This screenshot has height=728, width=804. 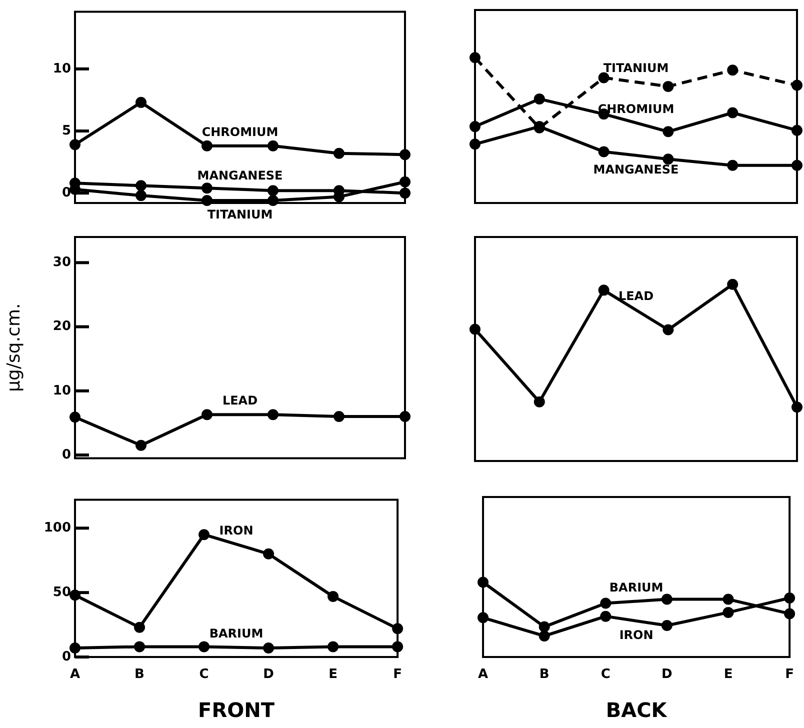 What do you see at coordinates (637, 710) in the screenshot?
I see `x-axis-title: BACK` at bounding box center [637, 710].